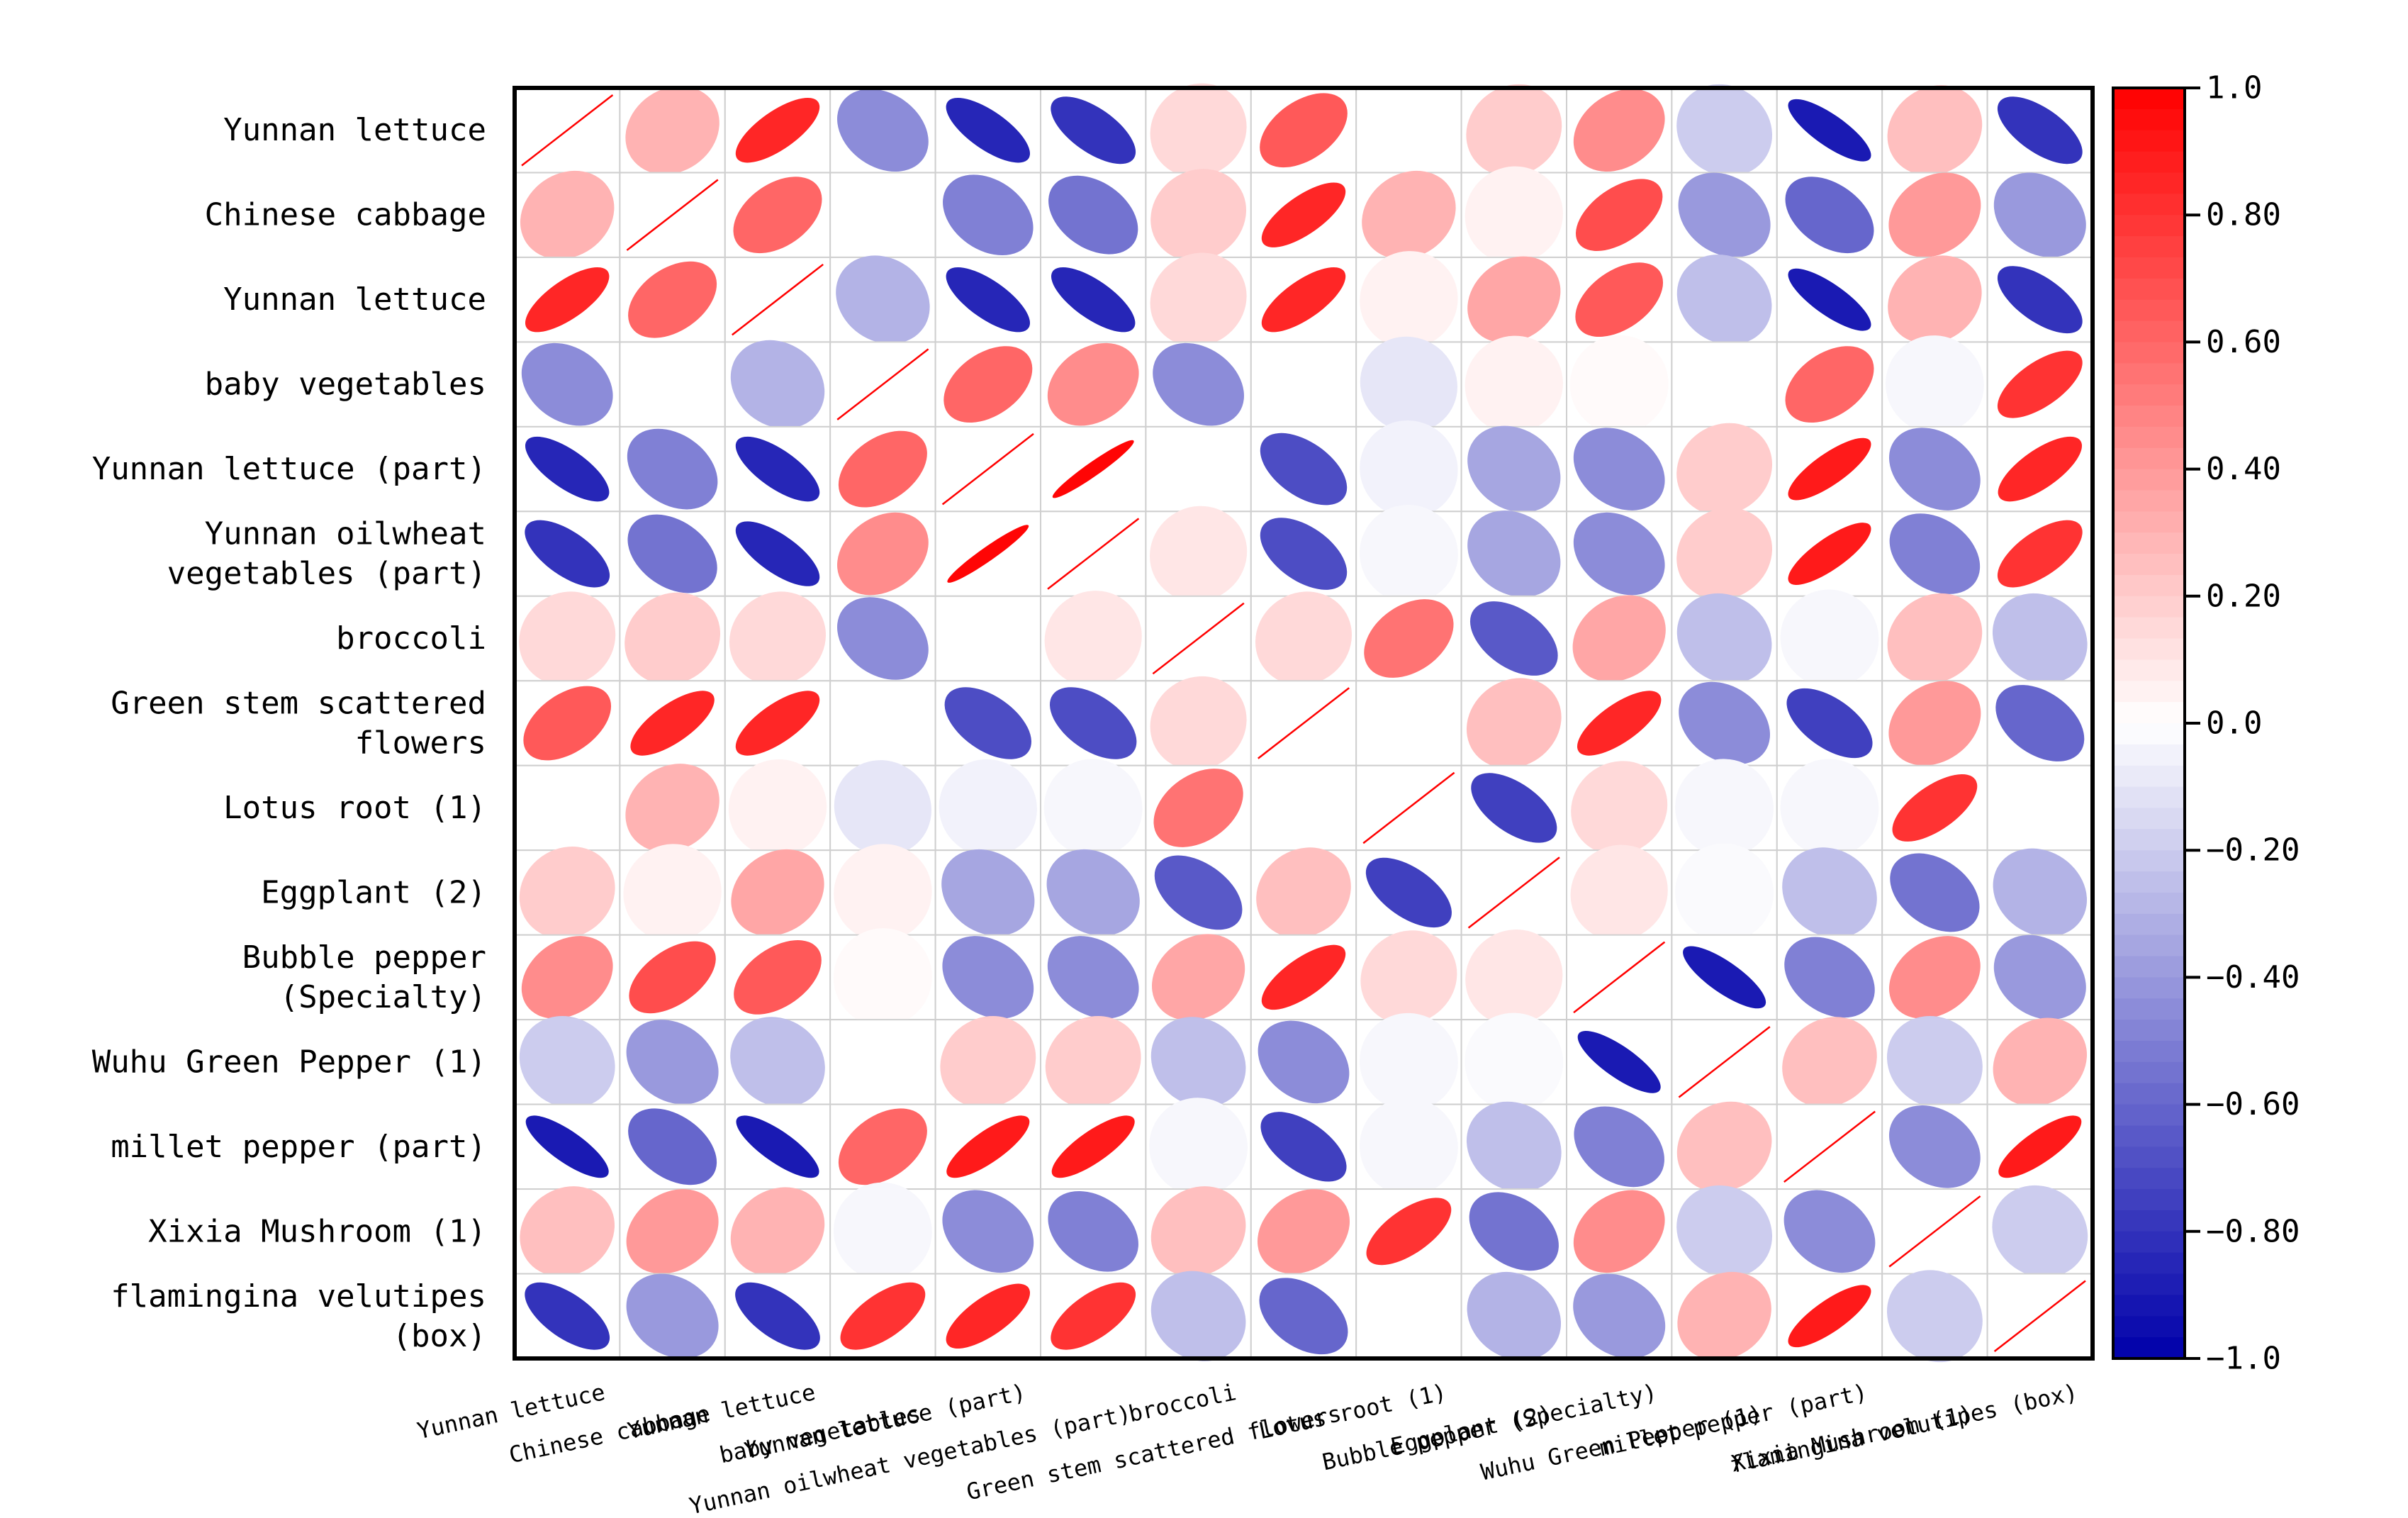 Image resolution: width=2408 pixels, height=1518 pixels. What do you see at coordinates (355, 299) in the screenshot?
I see `row-label: Yunnan lettuce` at bounding box center [355, 299].